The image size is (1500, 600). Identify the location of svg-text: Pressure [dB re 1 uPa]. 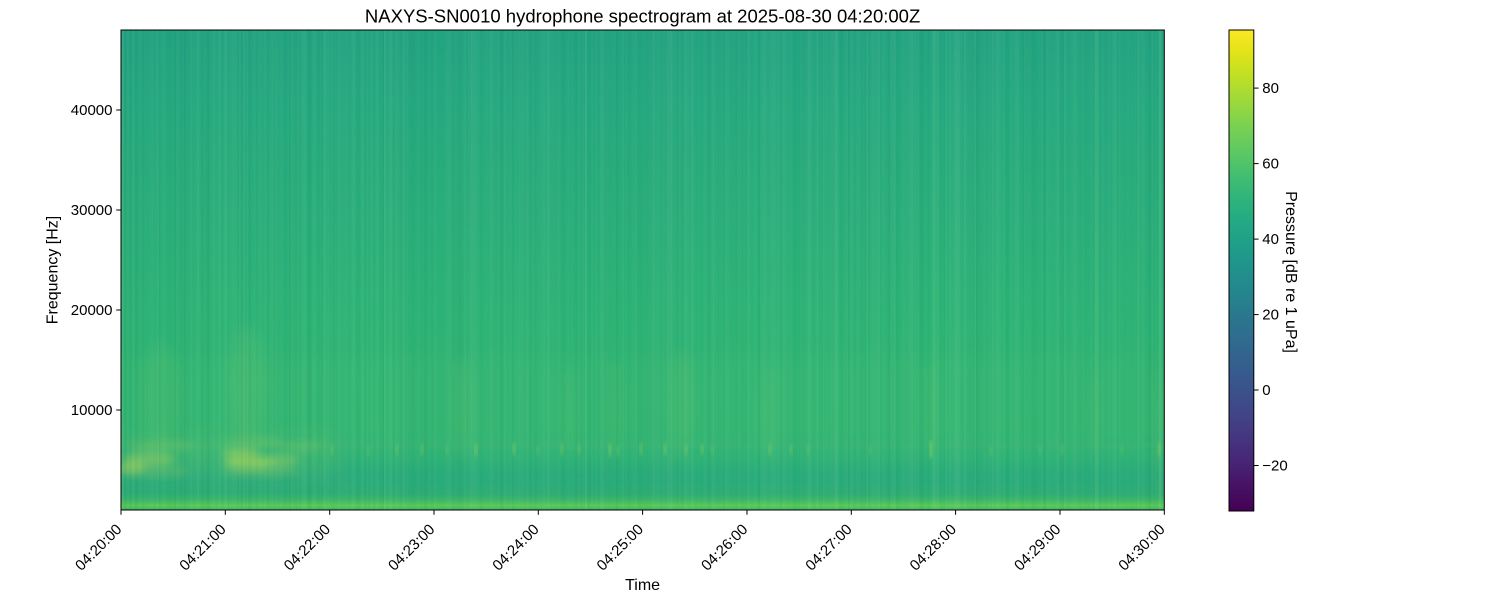
(1290, 272).